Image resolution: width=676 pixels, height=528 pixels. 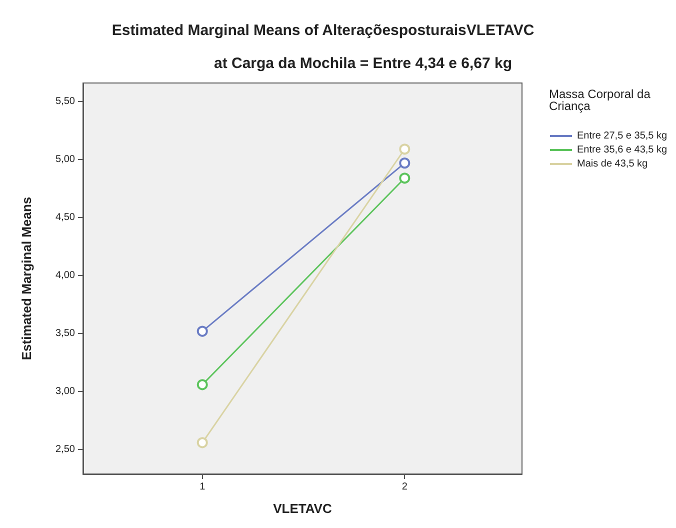 I want to click on y-tick-label: 4,50, so click(x=66, y=218).